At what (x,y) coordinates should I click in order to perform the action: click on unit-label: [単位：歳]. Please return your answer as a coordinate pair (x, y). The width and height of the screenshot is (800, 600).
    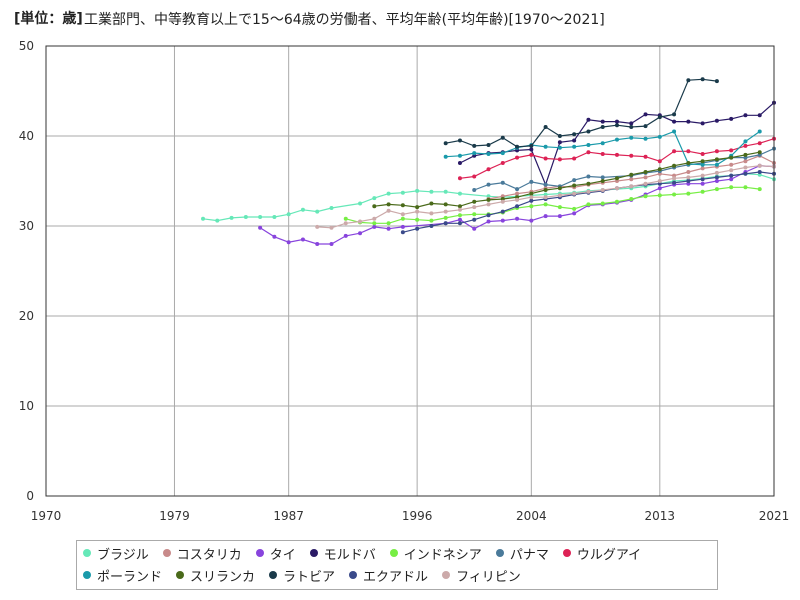
    Looking at the image, I should click on (48, 19).